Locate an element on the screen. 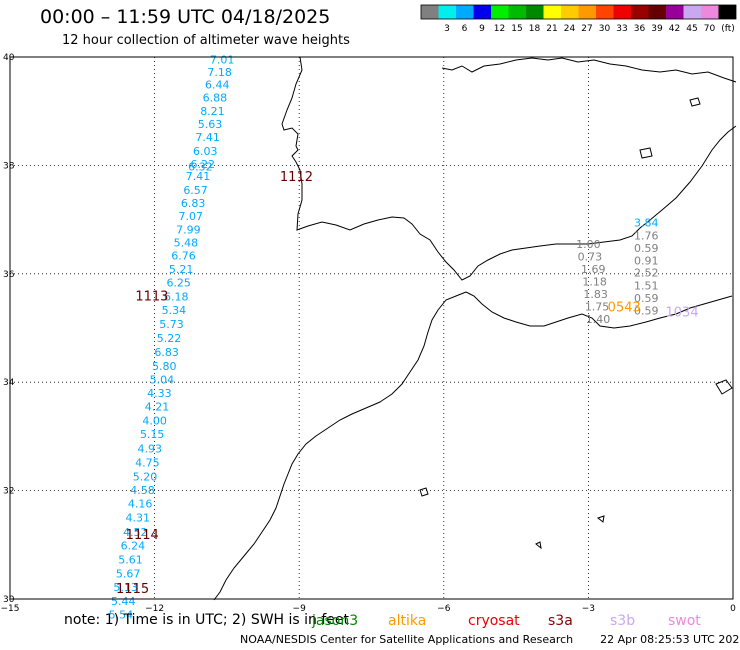 Image resolution: width=740 pixels, height=650 pixels. wave-height-value: 3.84 is located at coordinates (646, 222).